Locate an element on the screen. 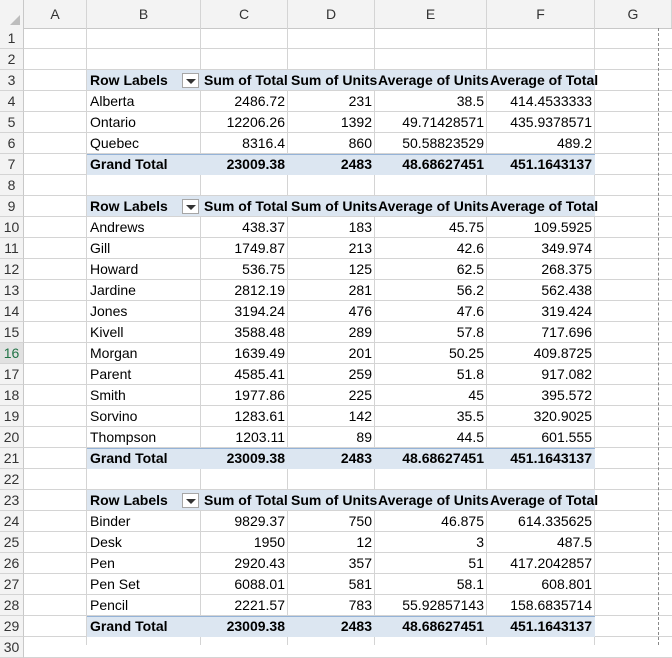 The height and width of the screenshot is (658, 672). pivot-row-label: Sorvino is located at coordinates (114, 416).